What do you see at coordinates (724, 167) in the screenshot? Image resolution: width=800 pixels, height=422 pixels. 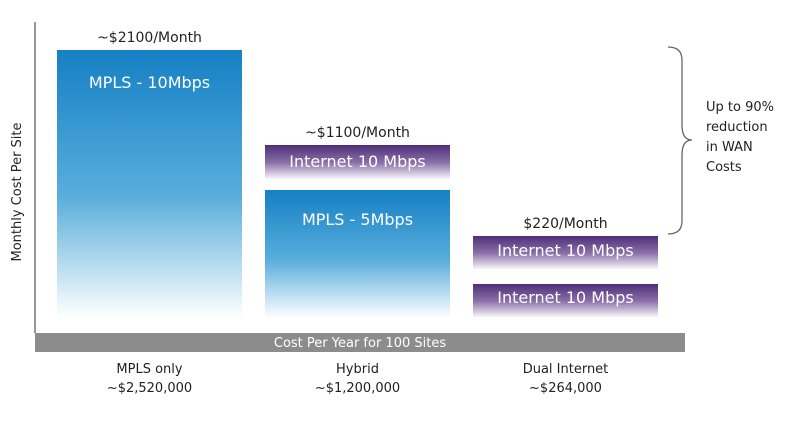 I see `annotation-line-4: Costs` at bounding box center [724, 167].